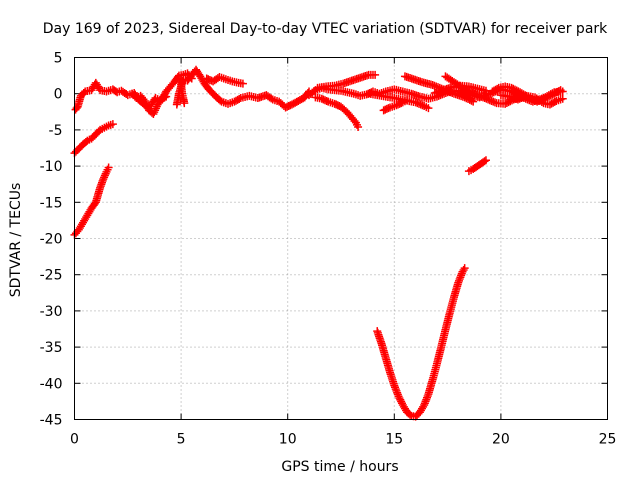 This screenshot has width=640, height=480. Describe the element at coordinates (51, 421) in the screenshot. I see `y-tick-label: -45` at that location.